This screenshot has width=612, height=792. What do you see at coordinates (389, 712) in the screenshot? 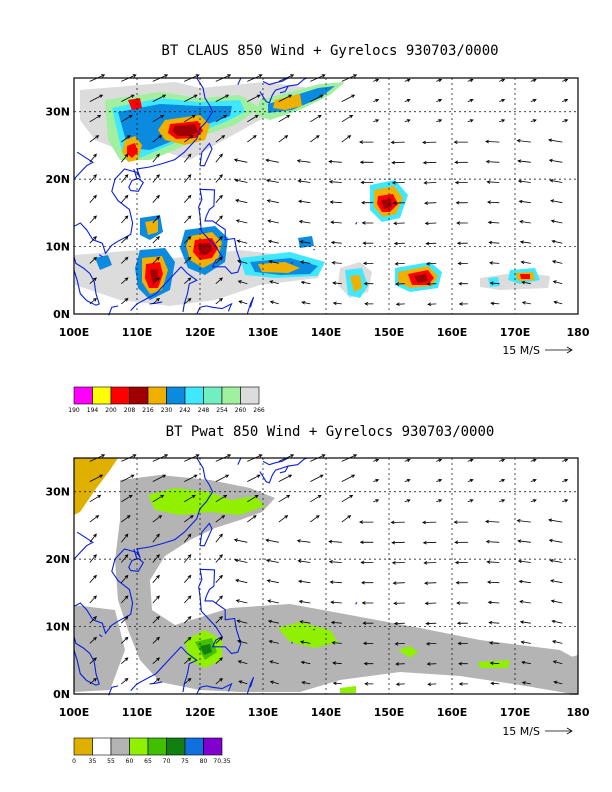
I see `x-tick-label: 150E` at bounding box center [389, 712].